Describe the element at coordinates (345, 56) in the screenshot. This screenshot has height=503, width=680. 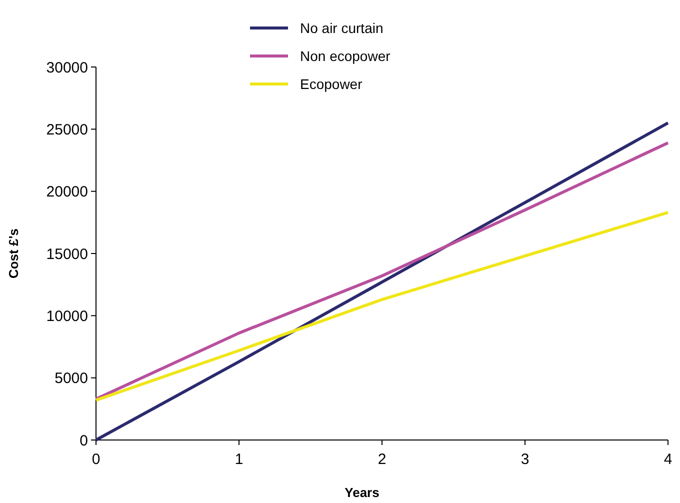
I see `legend-label: Non ecopower` at that location.